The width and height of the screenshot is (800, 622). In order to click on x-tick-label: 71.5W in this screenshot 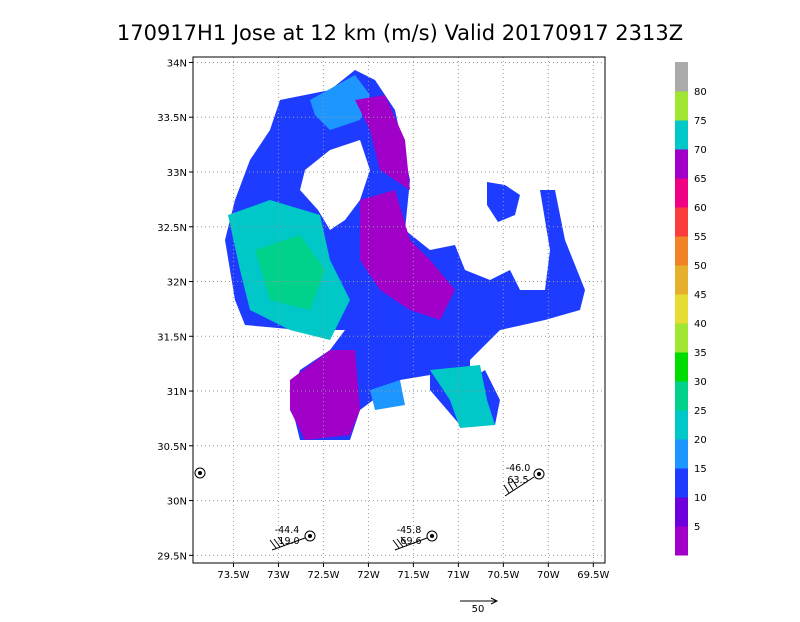, I will do `click(413, 575)`.